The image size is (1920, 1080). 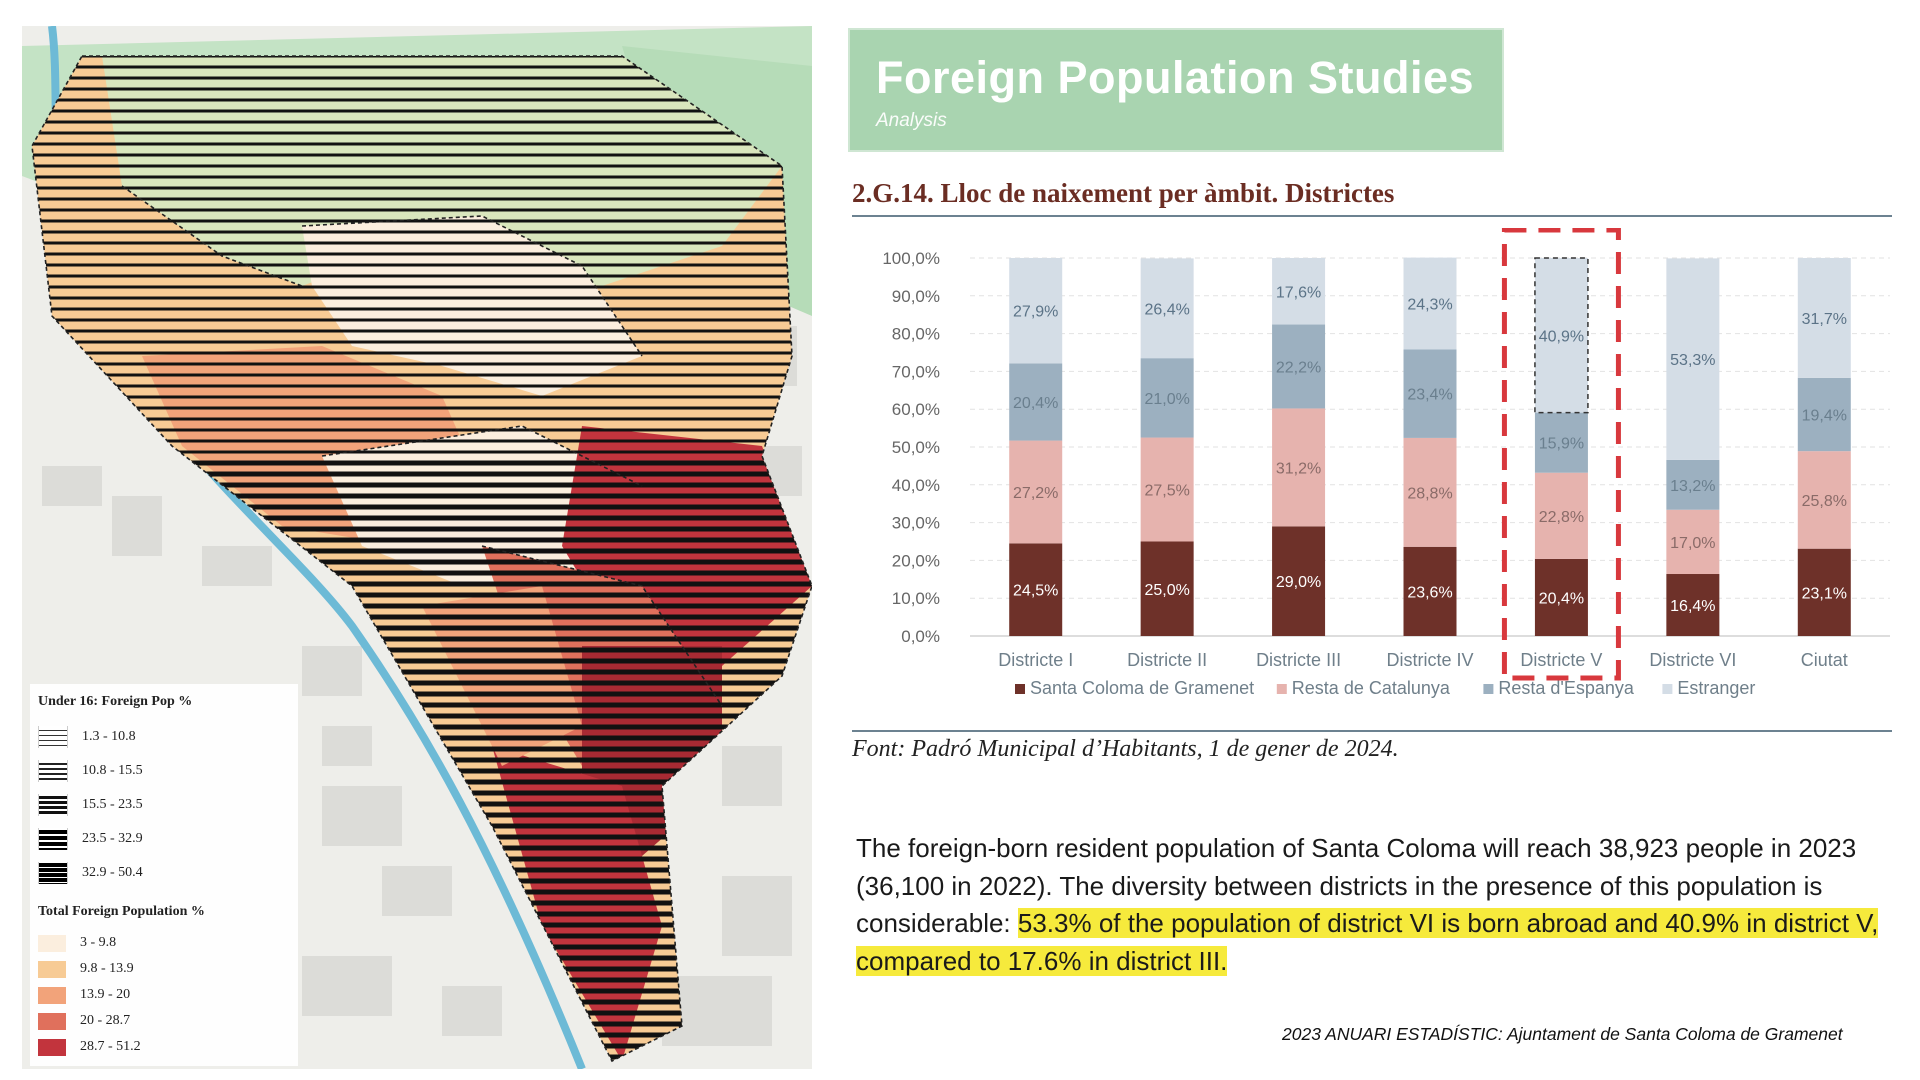 What do you see at coordinates (1692, 660) in the screenshot?
I see `x-tick-label: Districte VI` at bounding box center [1692, 660].